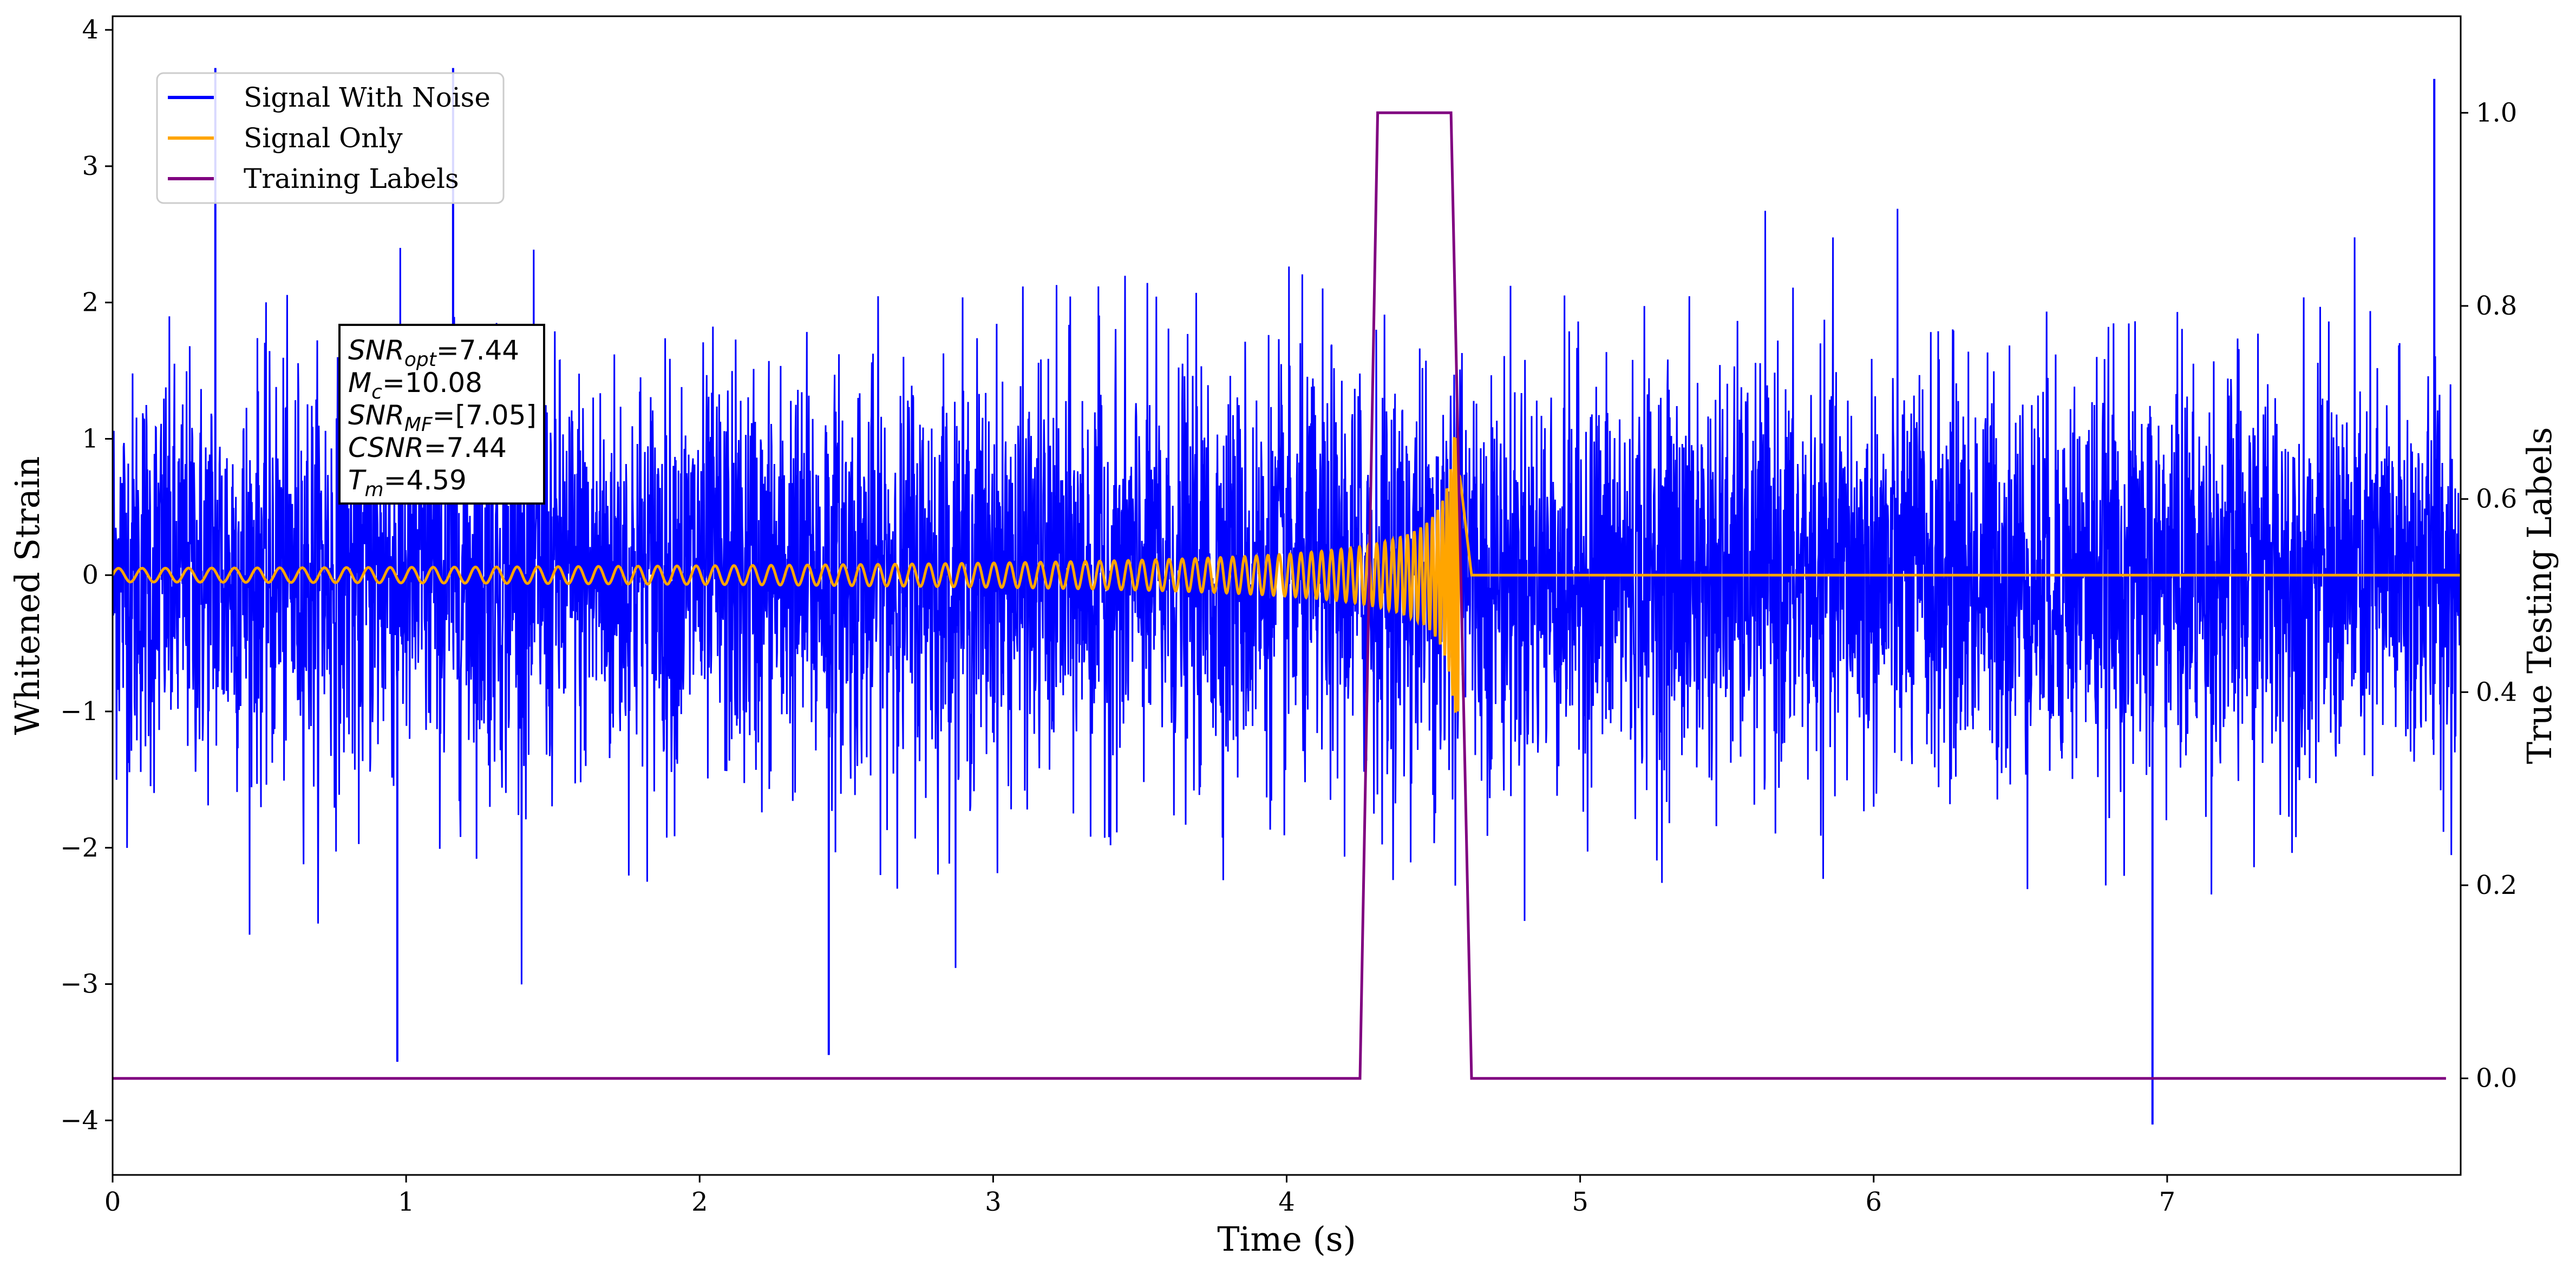 This screenshot has width=2576, height=1274. I want to click on annotation-box-frame, so click(442, 414).